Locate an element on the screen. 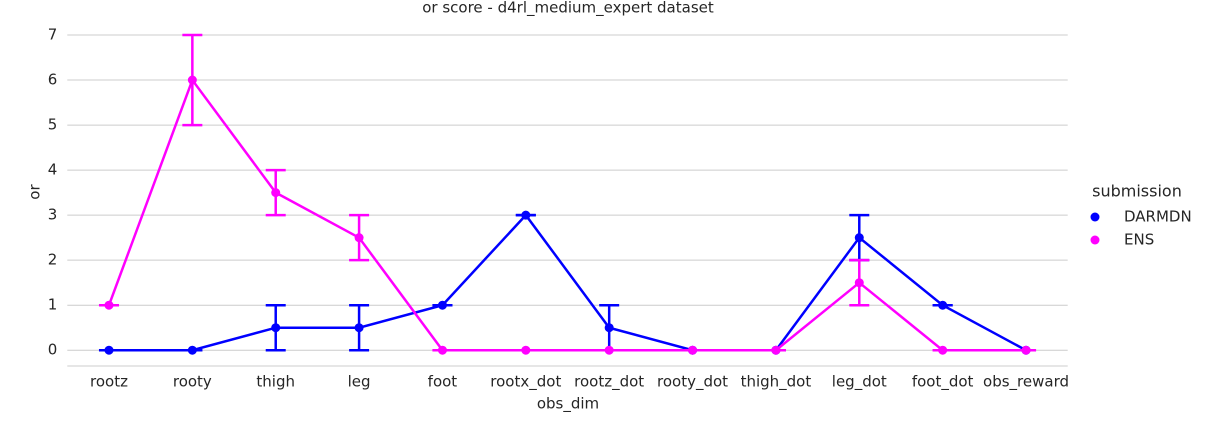  y-tick-label: 0 is located at coordinates (53, 350).